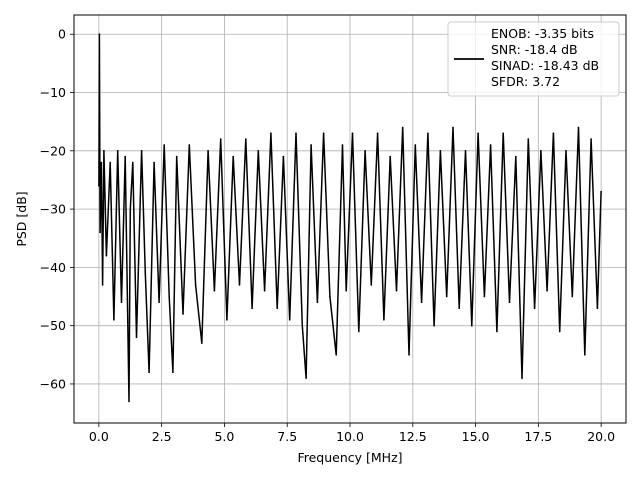 The image size is (640, 480). What do you see at coordinates (53, 92) in the screenshot?
I see `y-tick-label: −10` at bounding box center [53, 92].